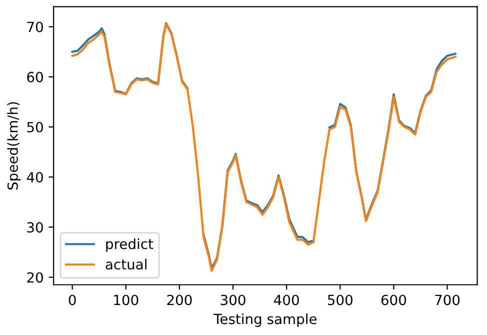  I want to click on legend-label: predict, so click(130, 245).